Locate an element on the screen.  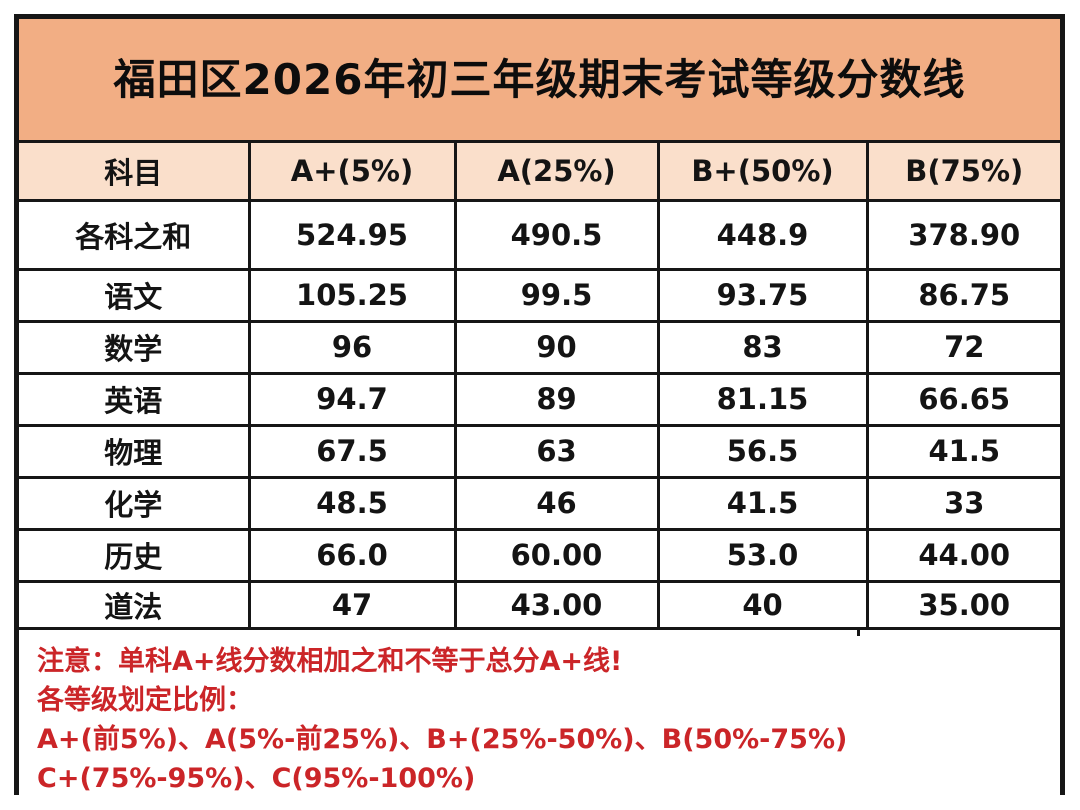
score-cell: 72 is located at coordinates (962, 347).